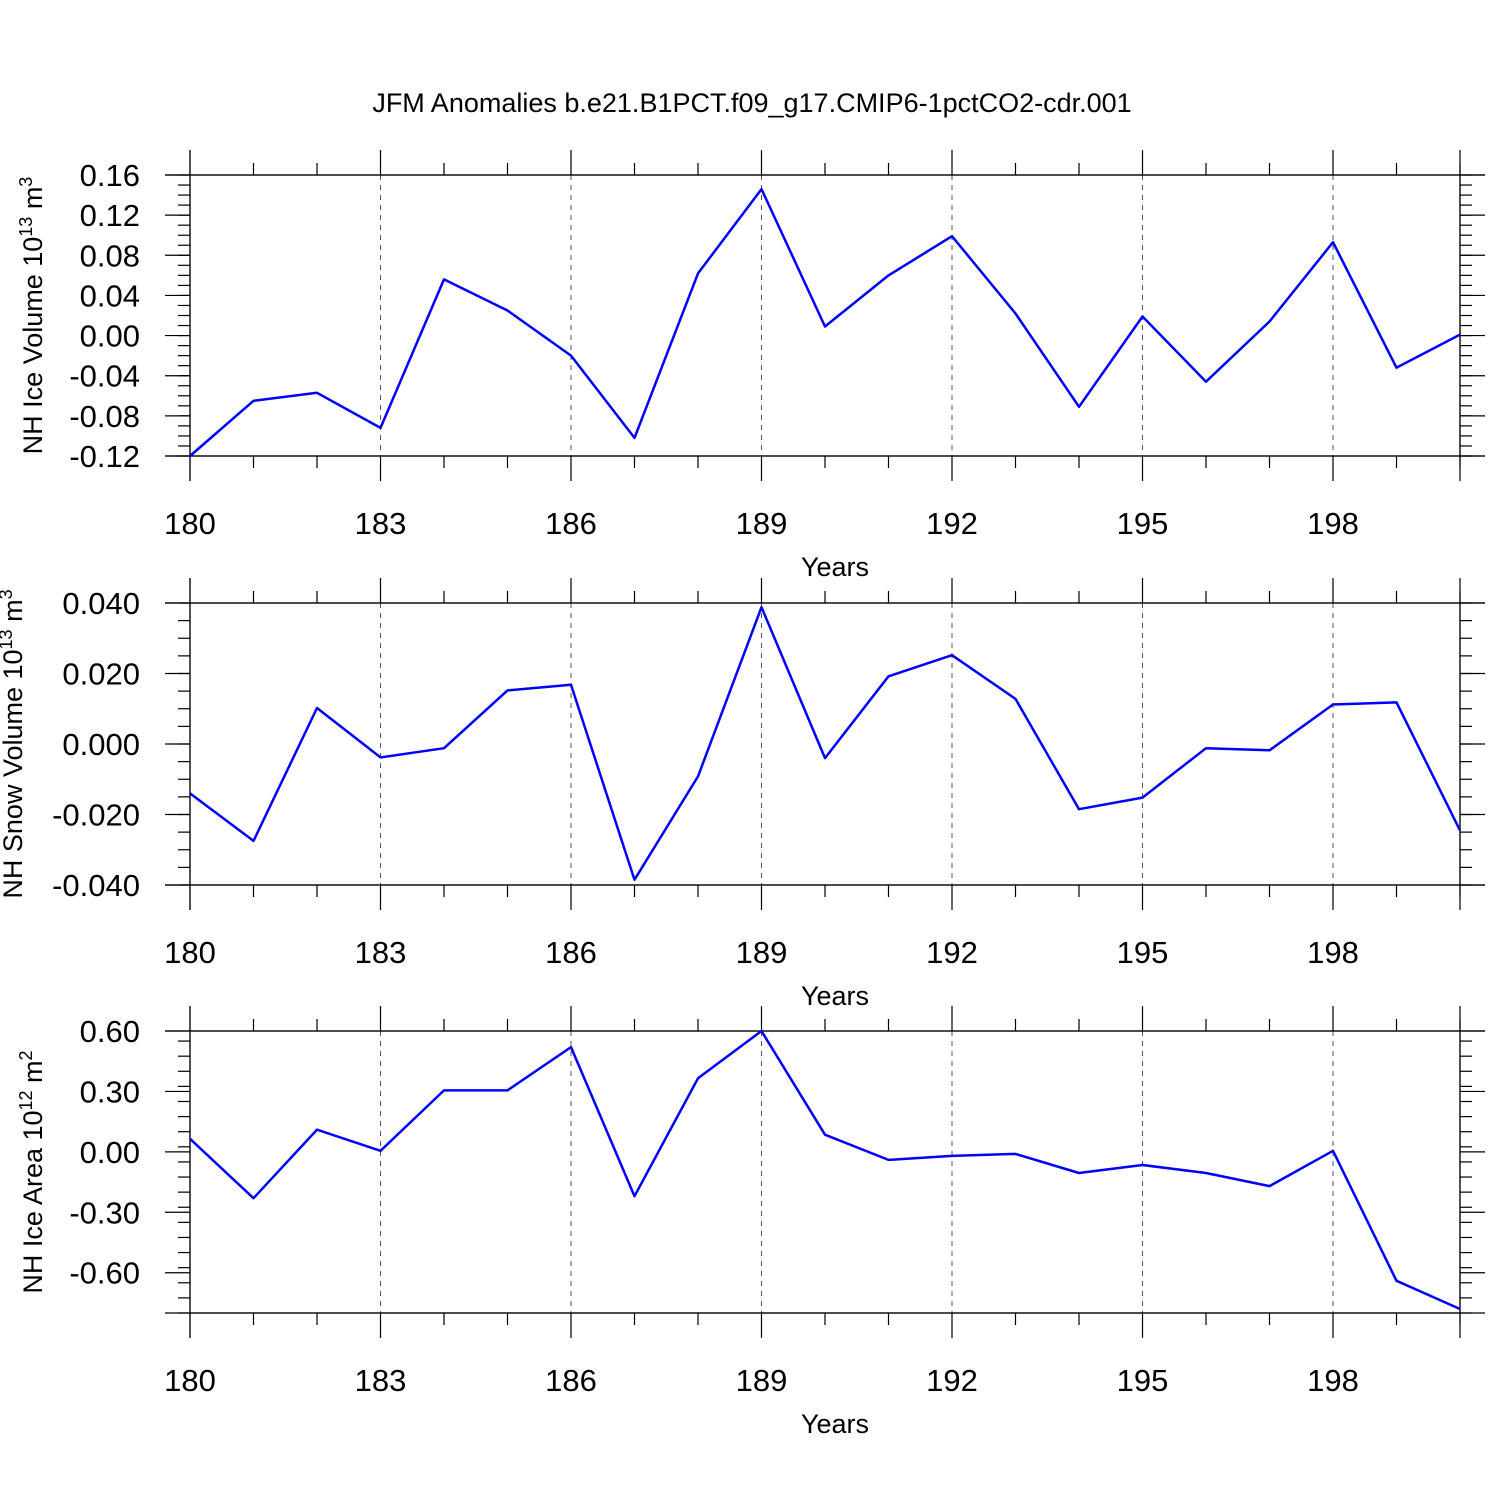 The image size is (1500, 1500). I want to click on y-tick-label: 0.16, so click(110, 175).